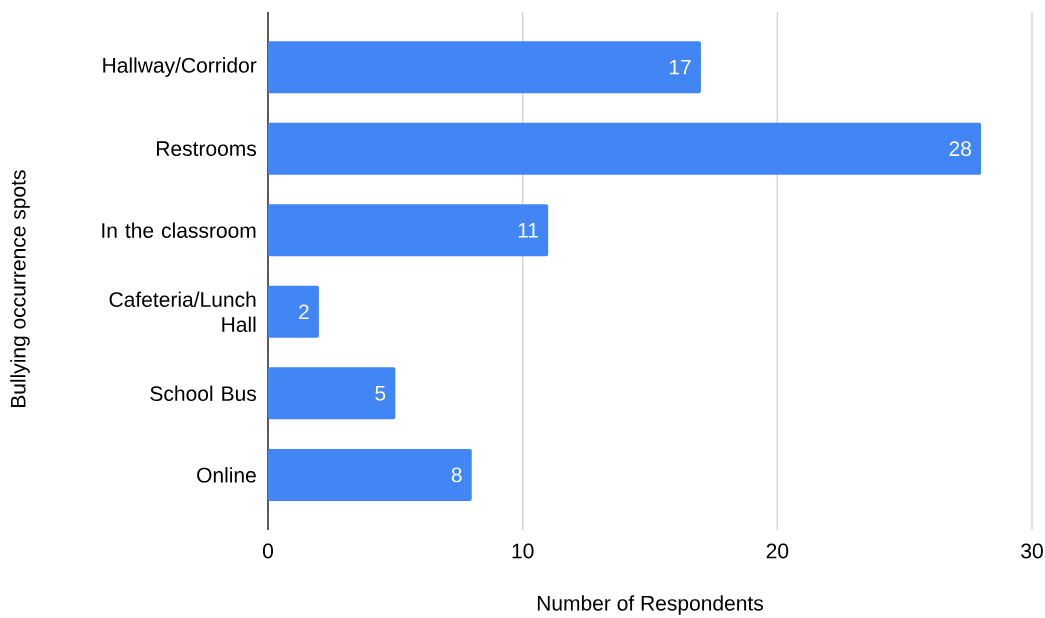 This screenshot has height=618, width=1045. Describe the element at coordinates (206, 149) in the screenshot. I see `y-tick-label: Restrooms` at that location.